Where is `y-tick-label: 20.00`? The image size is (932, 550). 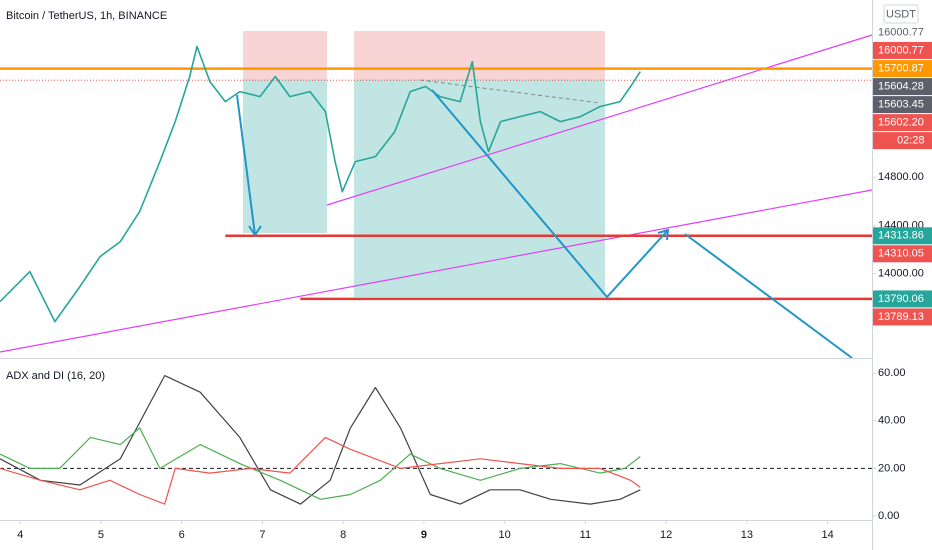
y-tick-label: 20.00 is located at coordinates (892, 468).